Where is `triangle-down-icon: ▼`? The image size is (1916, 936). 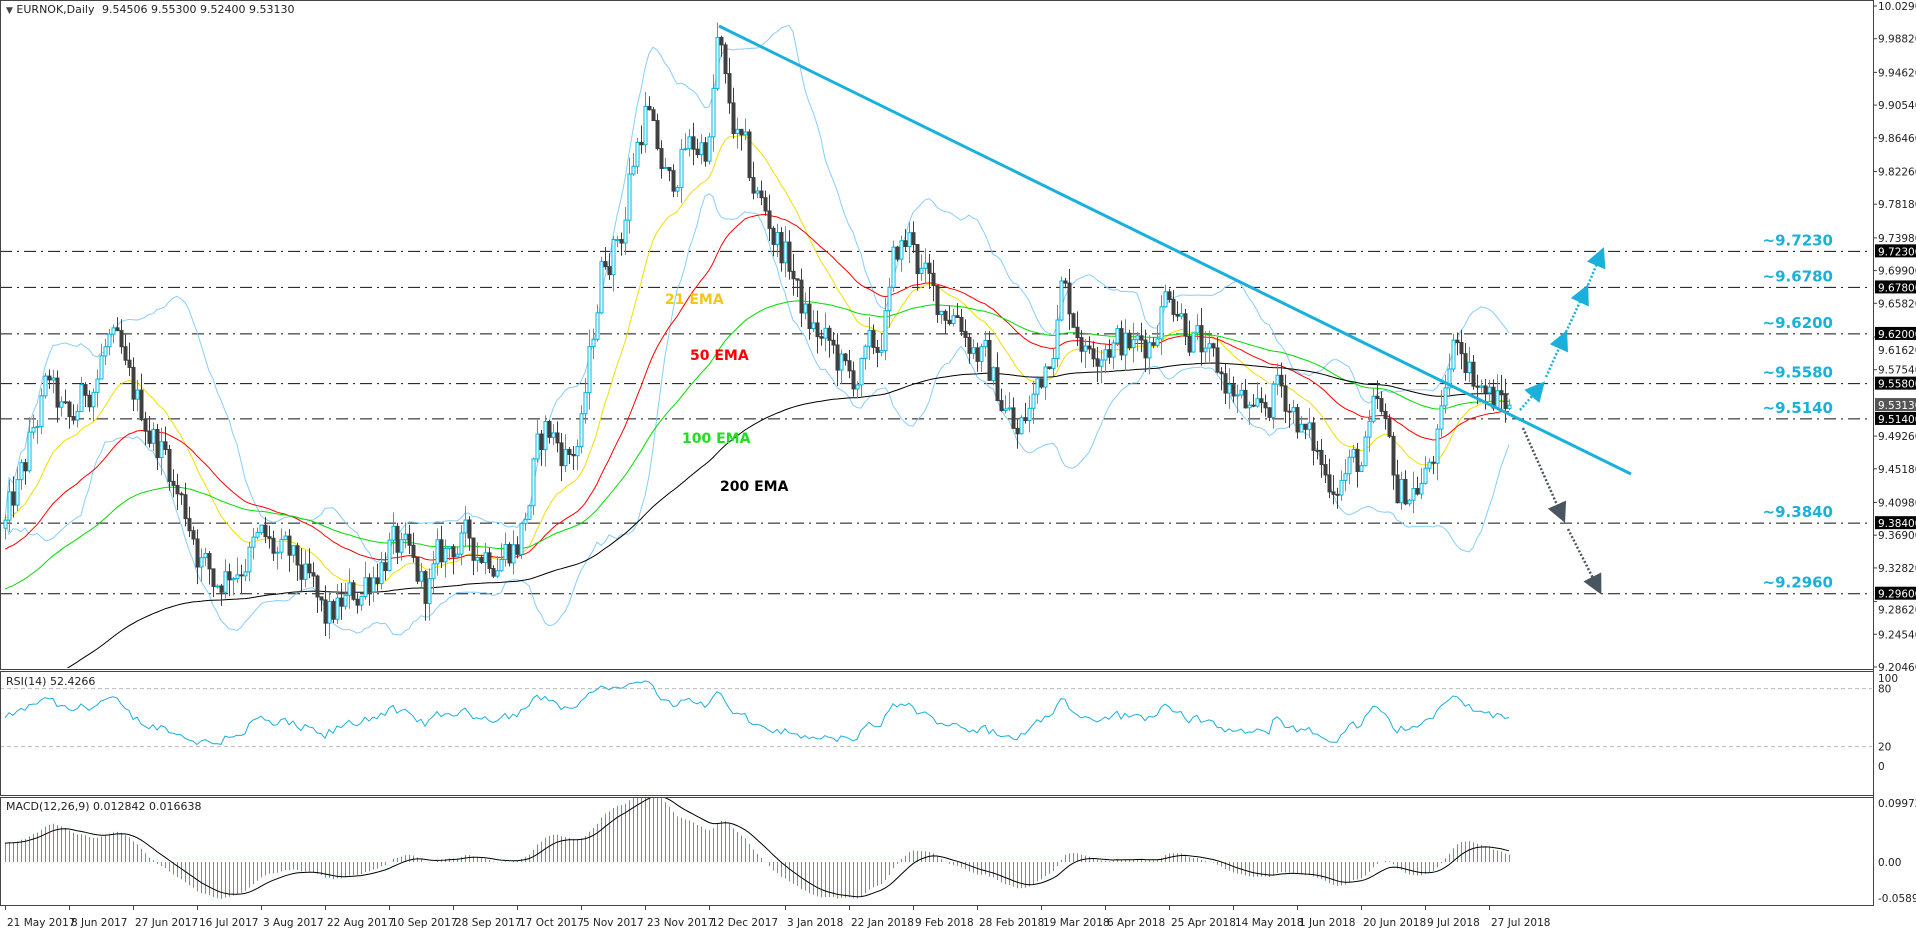 triangle-down-icon: ▼ is located at coordinates (9, 11).